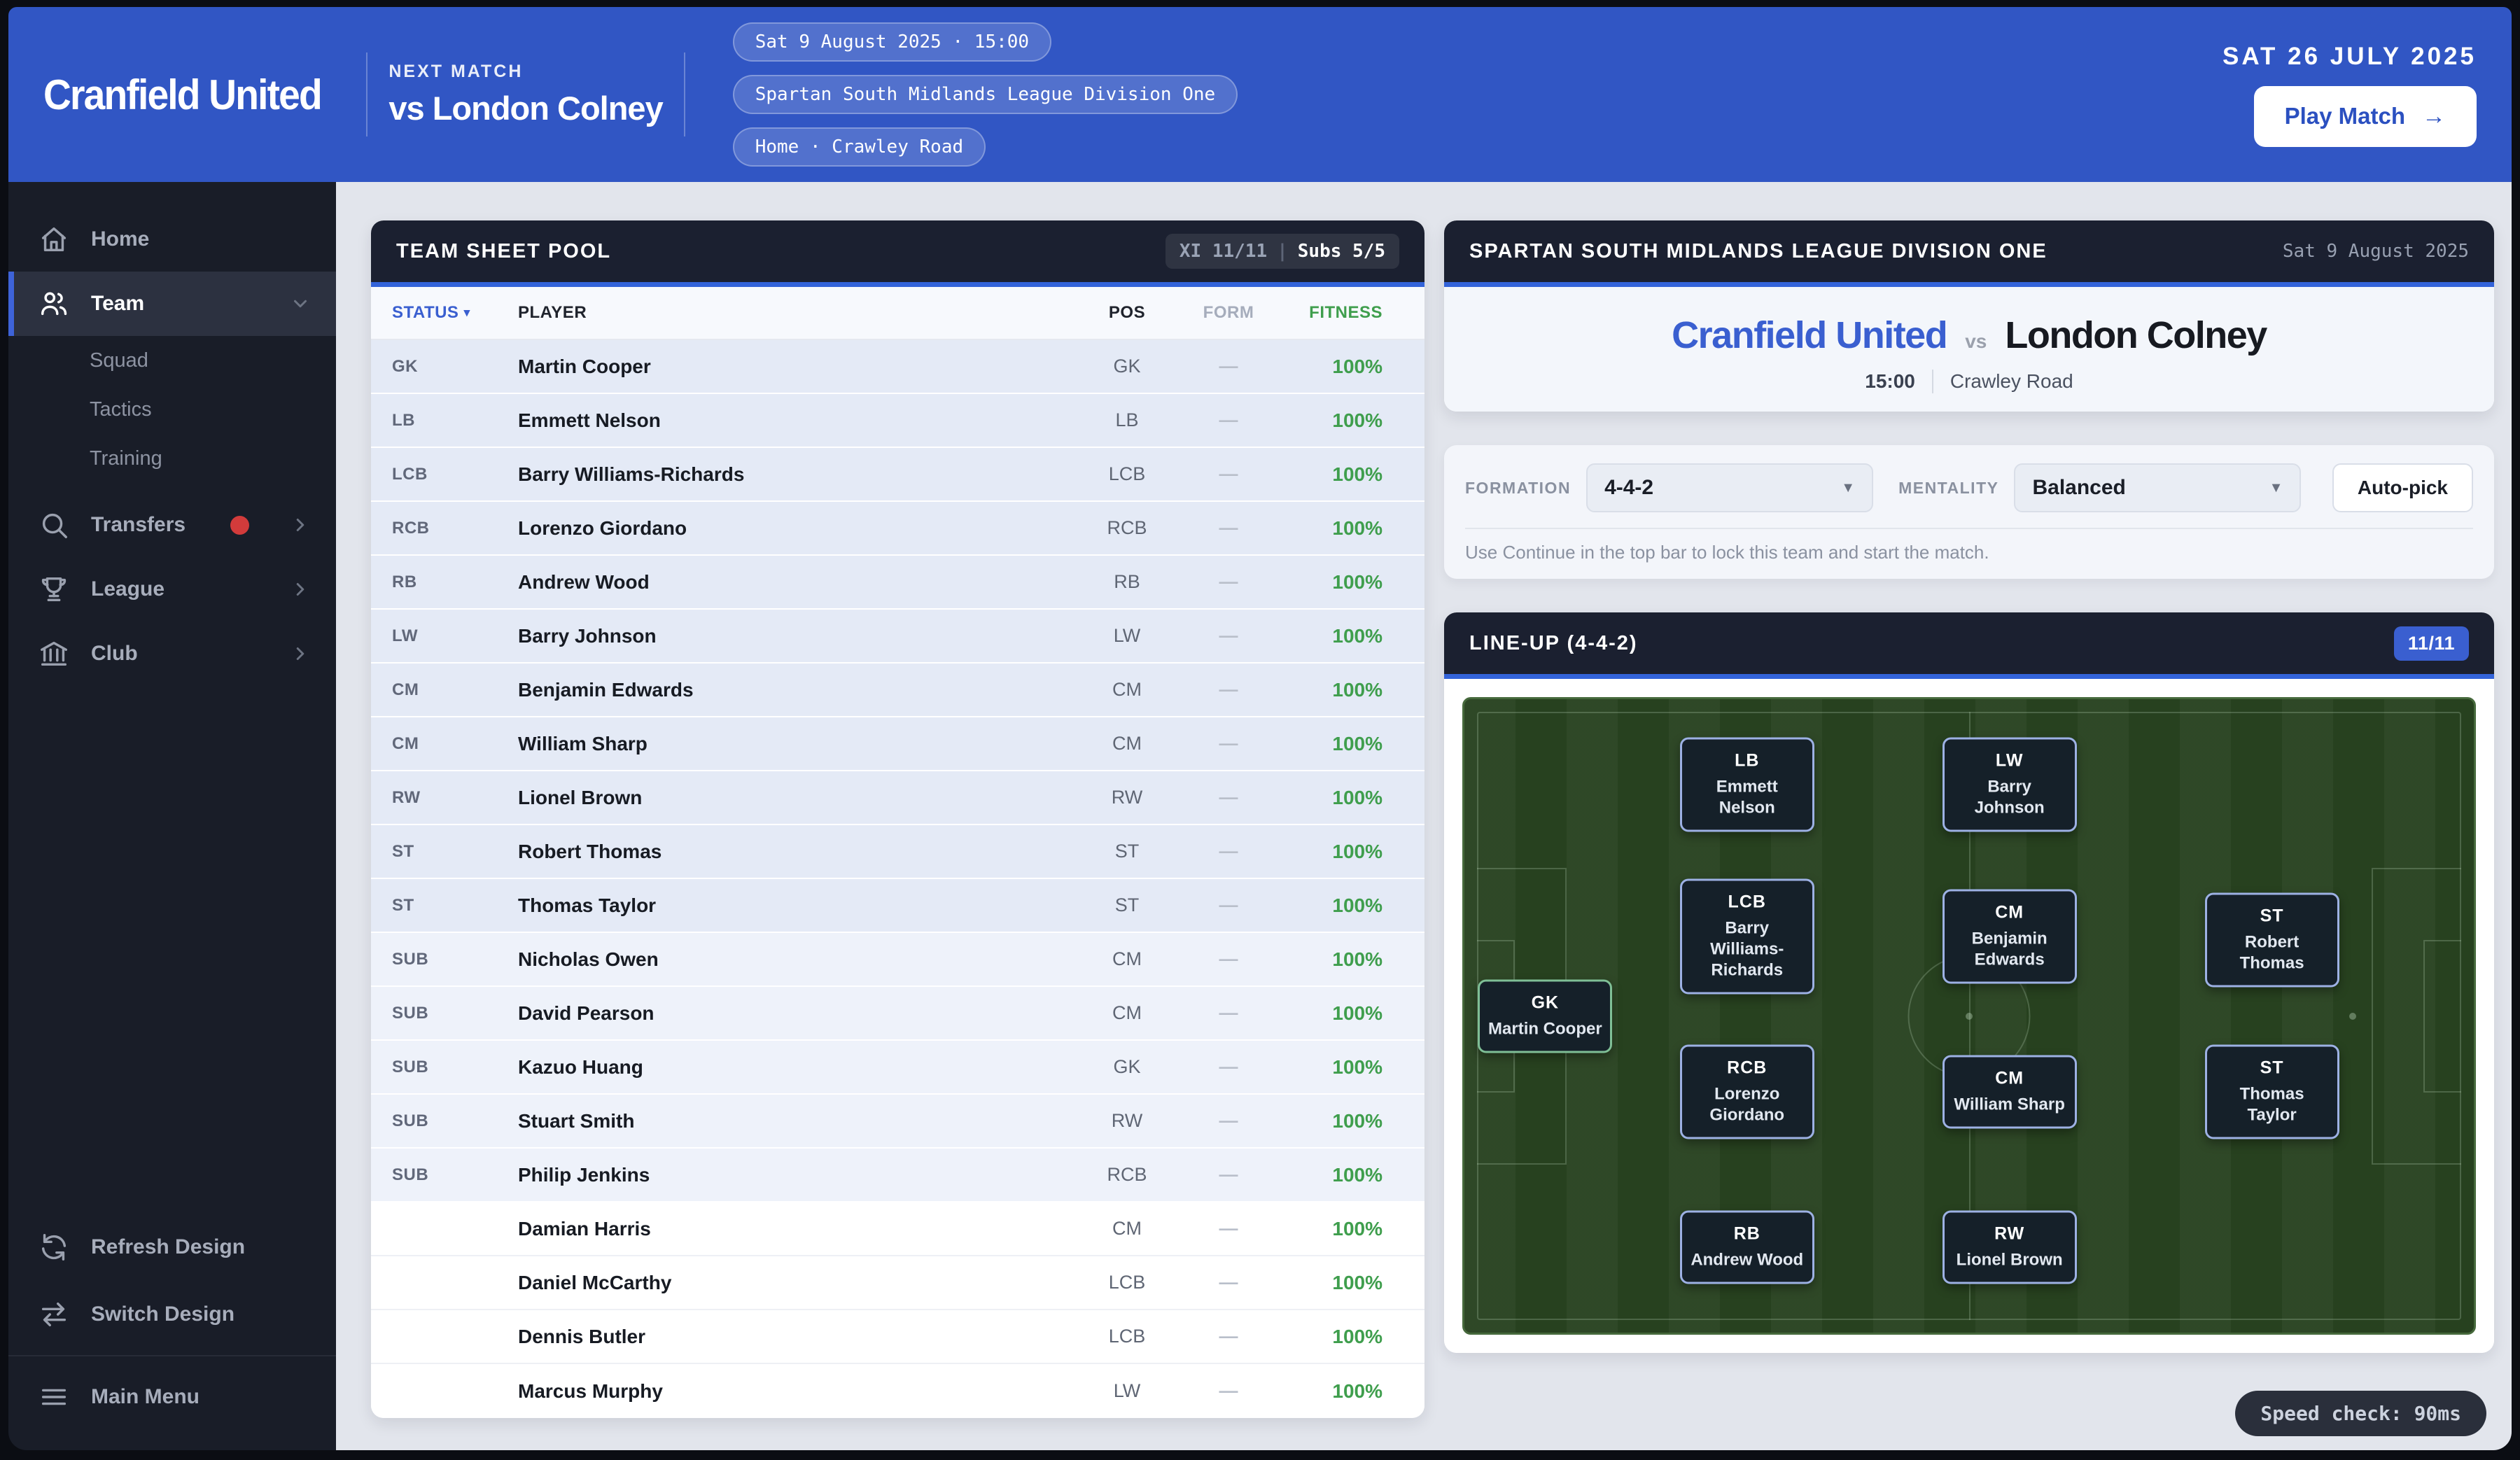 The width and height of the screenshot is (2520, 1460). Describe the element at coordinates (897, 1122) in the screenshot. I see `table-row: SUB Stuart Smith RW —100%` at that location.